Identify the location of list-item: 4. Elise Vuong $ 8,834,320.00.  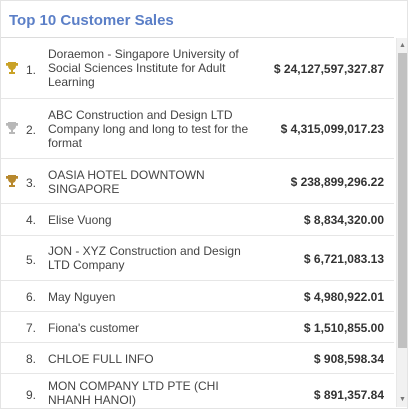
(197, 220).